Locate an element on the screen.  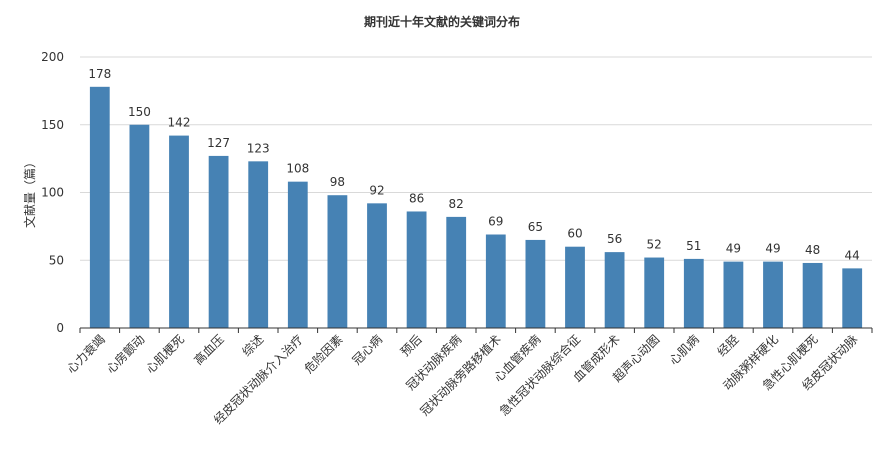
category-label: 预后 is located at coordinates (411, 345).